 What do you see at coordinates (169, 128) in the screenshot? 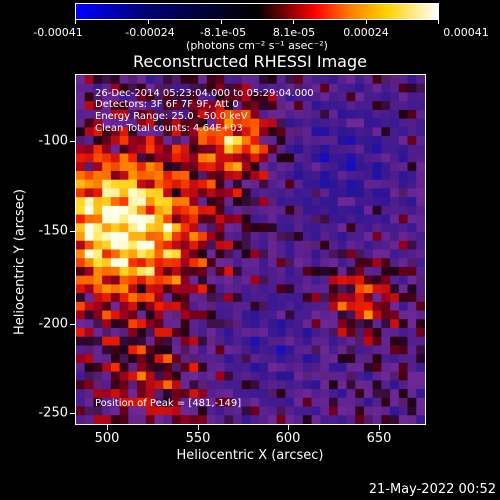
I see `algorithm-counts-label: Clean Total counts: 4.64E+03` at bounding box center [169, 128].